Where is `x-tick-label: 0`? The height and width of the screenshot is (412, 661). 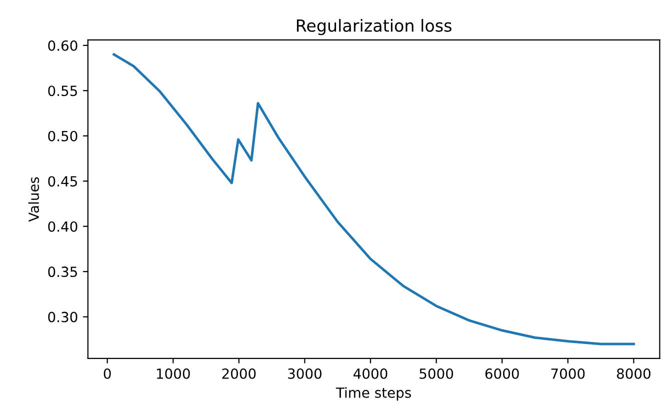
x-tick-label: 0 is located at coordinates (107, 373).